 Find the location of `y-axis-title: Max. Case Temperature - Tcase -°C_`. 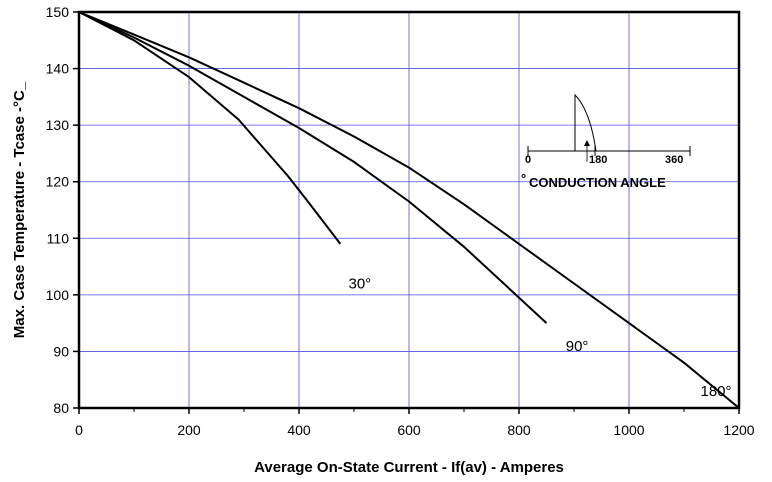

y-axis-title: Max. Case Temperature - Tcase -°C_ is located at coordinates (19, 209).